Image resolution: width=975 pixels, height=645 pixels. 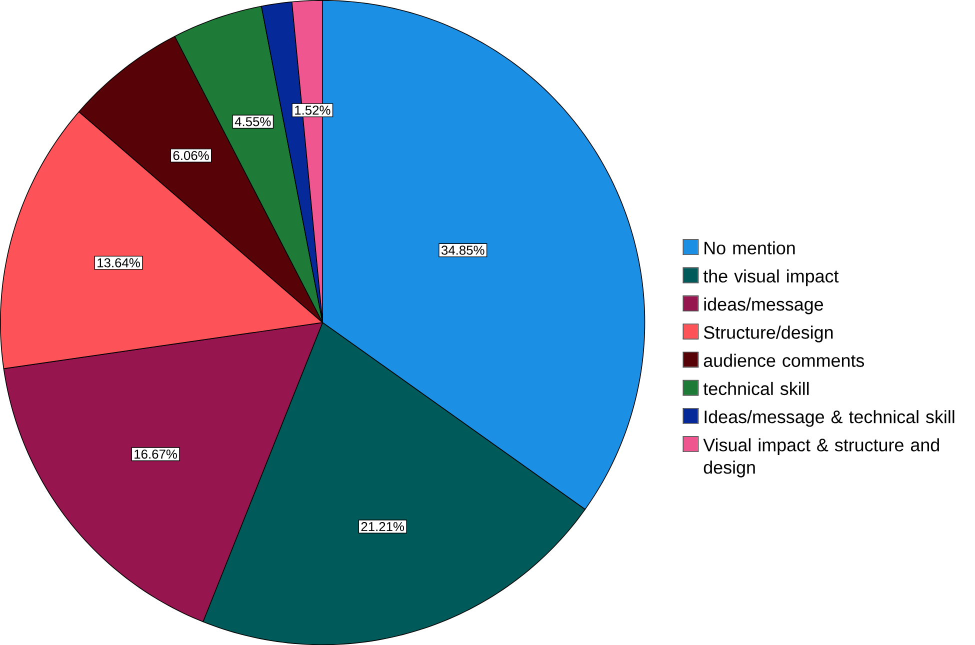 What do you see at coordinates (252, 121) in the screenshot?
I see `data-label: 4.55%` at bounding box center [252, 121].